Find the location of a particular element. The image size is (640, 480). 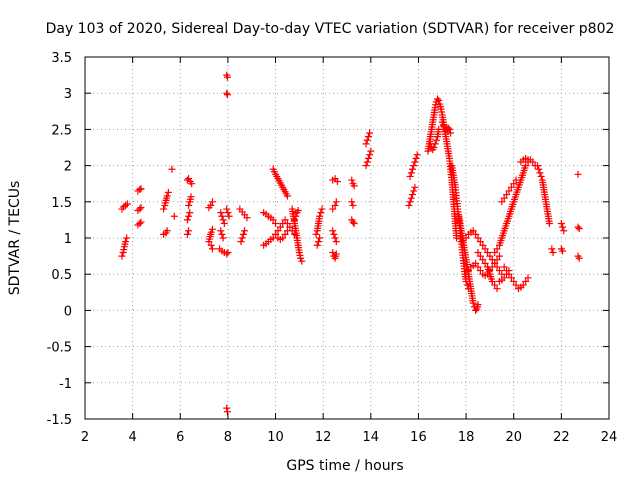

x-tick-label: 4 is located at coordinates (132, 437).